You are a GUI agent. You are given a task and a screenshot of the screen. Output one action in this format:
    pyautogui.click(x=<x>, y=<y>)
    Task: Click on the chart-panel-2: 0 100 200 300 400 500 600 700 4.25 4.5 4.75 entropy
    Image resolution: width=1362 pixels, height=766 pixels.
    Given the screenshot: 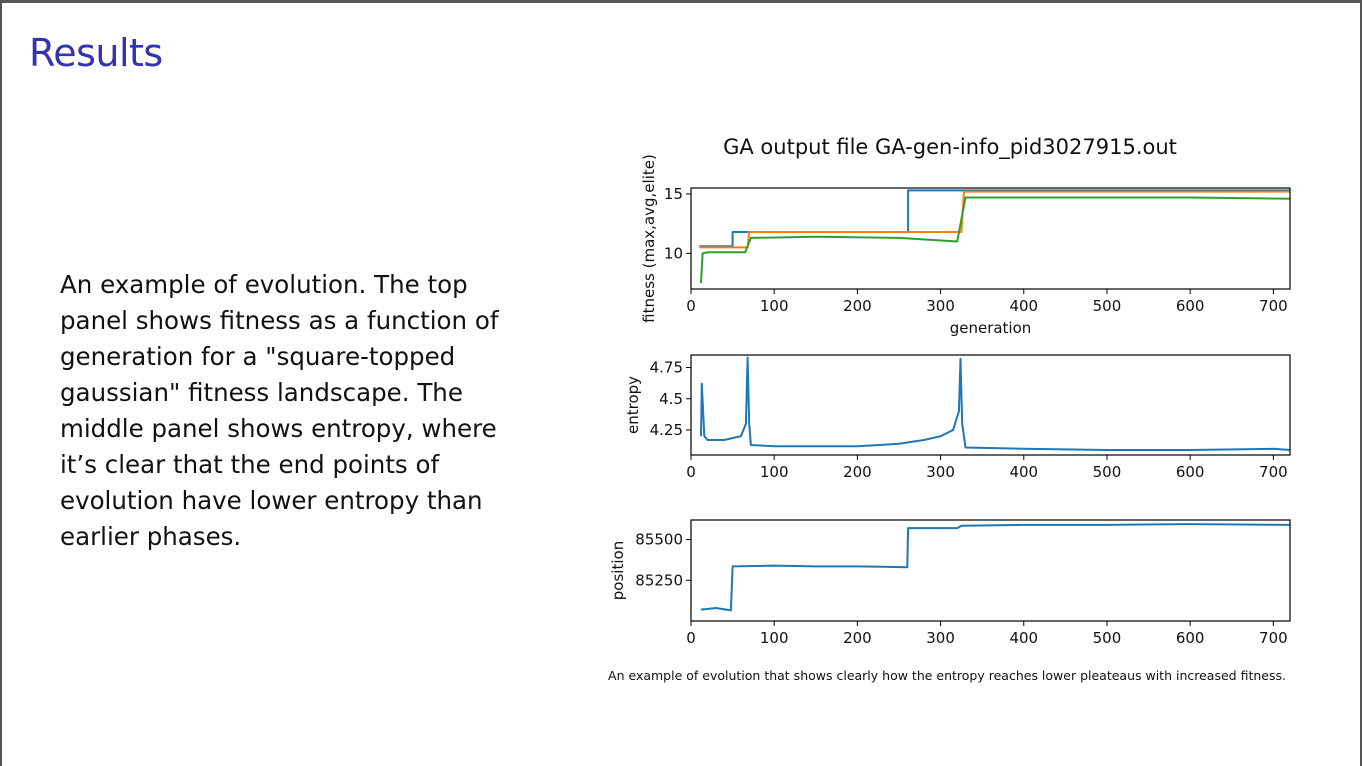 What is the action you would take?
    pyautogui.click(x=957, y=417)
    